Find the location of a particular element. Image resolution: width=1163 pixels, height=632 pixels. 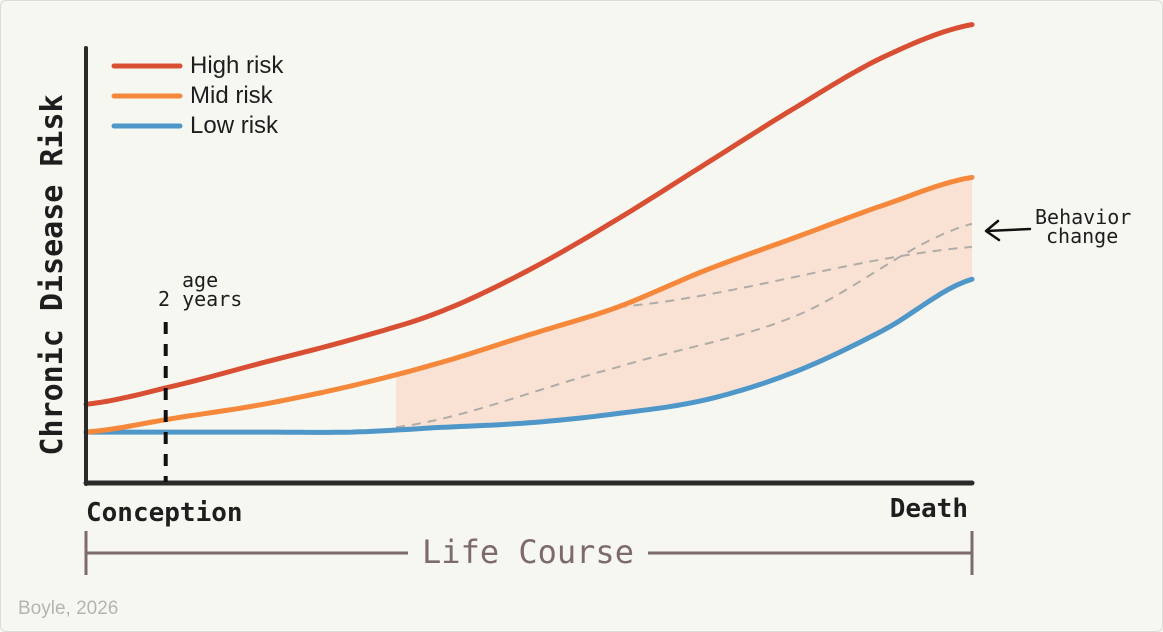

behavior-change-annotation: Behavior change is located at coordinates (1057, 226).